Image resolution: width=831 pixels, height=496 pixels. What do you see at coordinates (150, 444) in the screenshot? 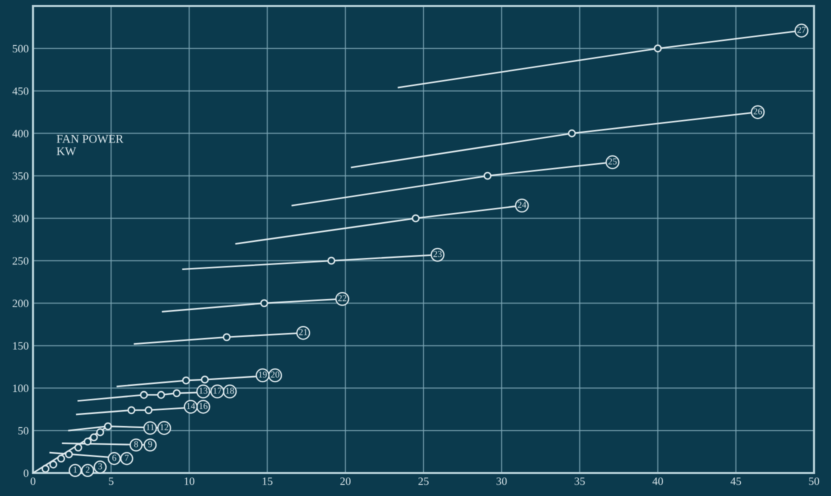
I see `annotation: 9` at bounding box center [150, 444].